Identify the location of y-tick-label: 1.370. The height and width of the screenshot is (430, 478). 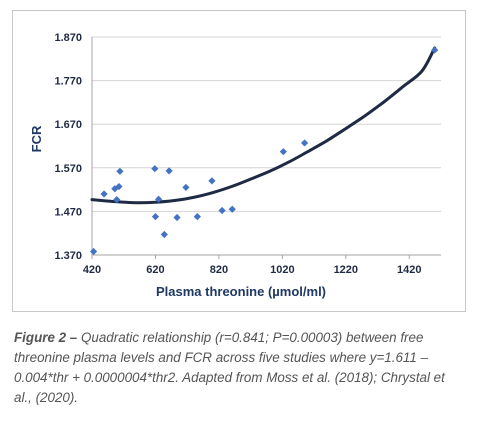
(68, 256).